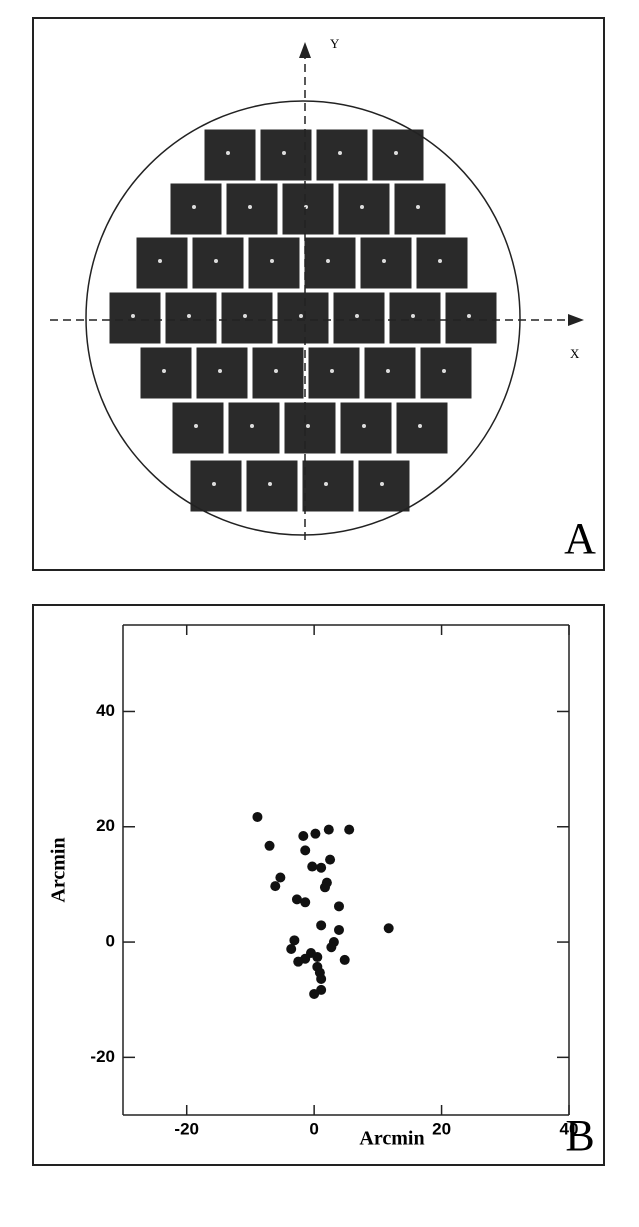 The width and height of the screenshot is (639, 1227). Describe the element at coordinates (569, 1128) in the screenshot. I see `x-tick-label: 40` at that location.